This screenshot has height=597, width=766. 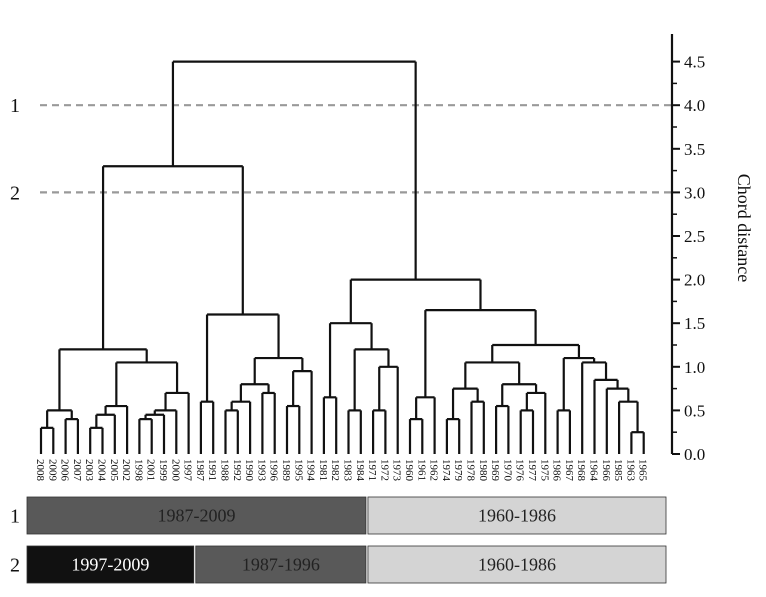 I want to click on leaf-label-1993: 1993, so click(x=261, y=470).